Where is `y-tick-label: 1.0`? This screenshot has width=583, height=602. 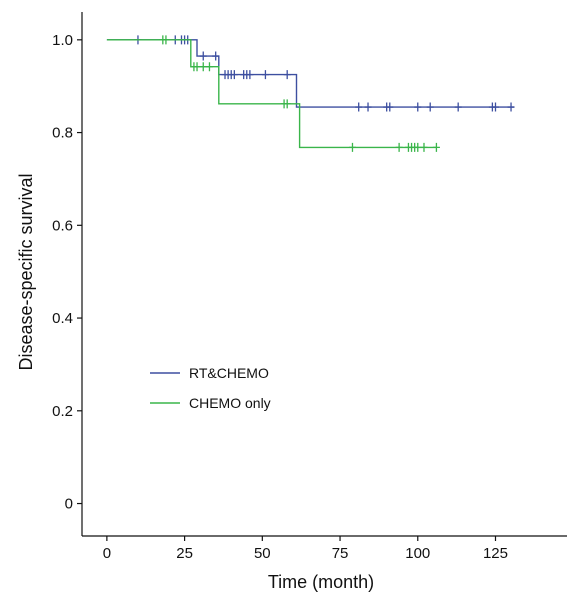
y-tick-label: 1.0 is located at coordinates (62, 40).